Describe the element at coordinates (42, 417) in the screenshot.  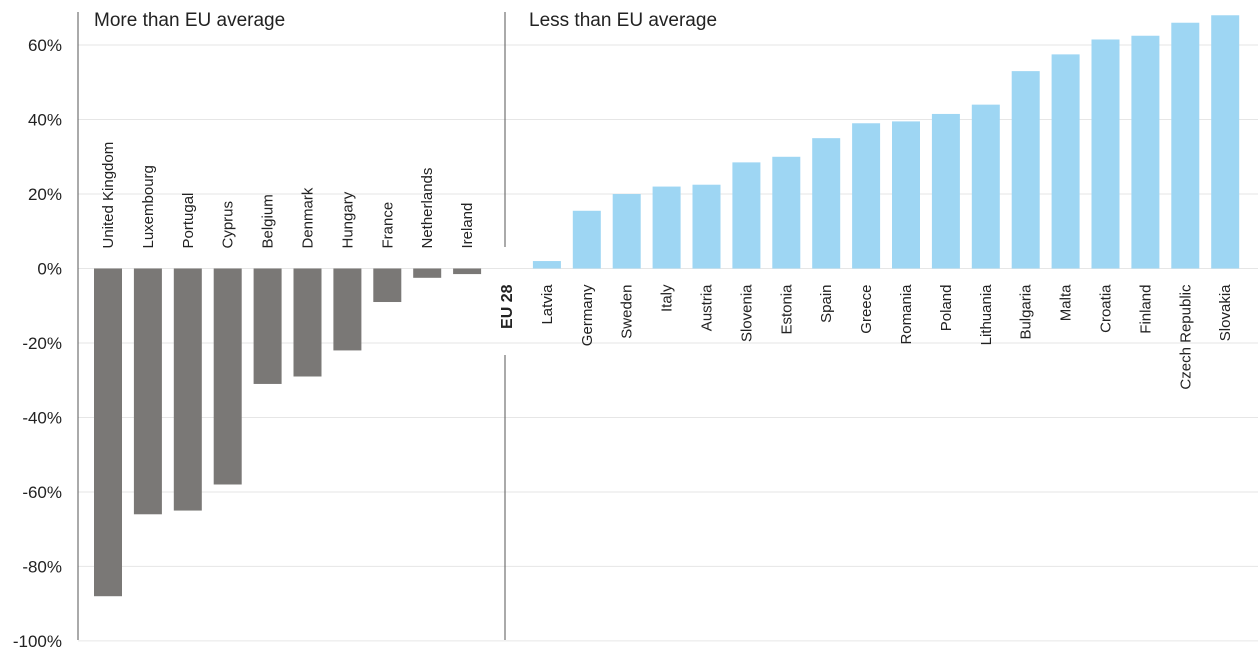
I see `y-tick-label: -40%` at that location.